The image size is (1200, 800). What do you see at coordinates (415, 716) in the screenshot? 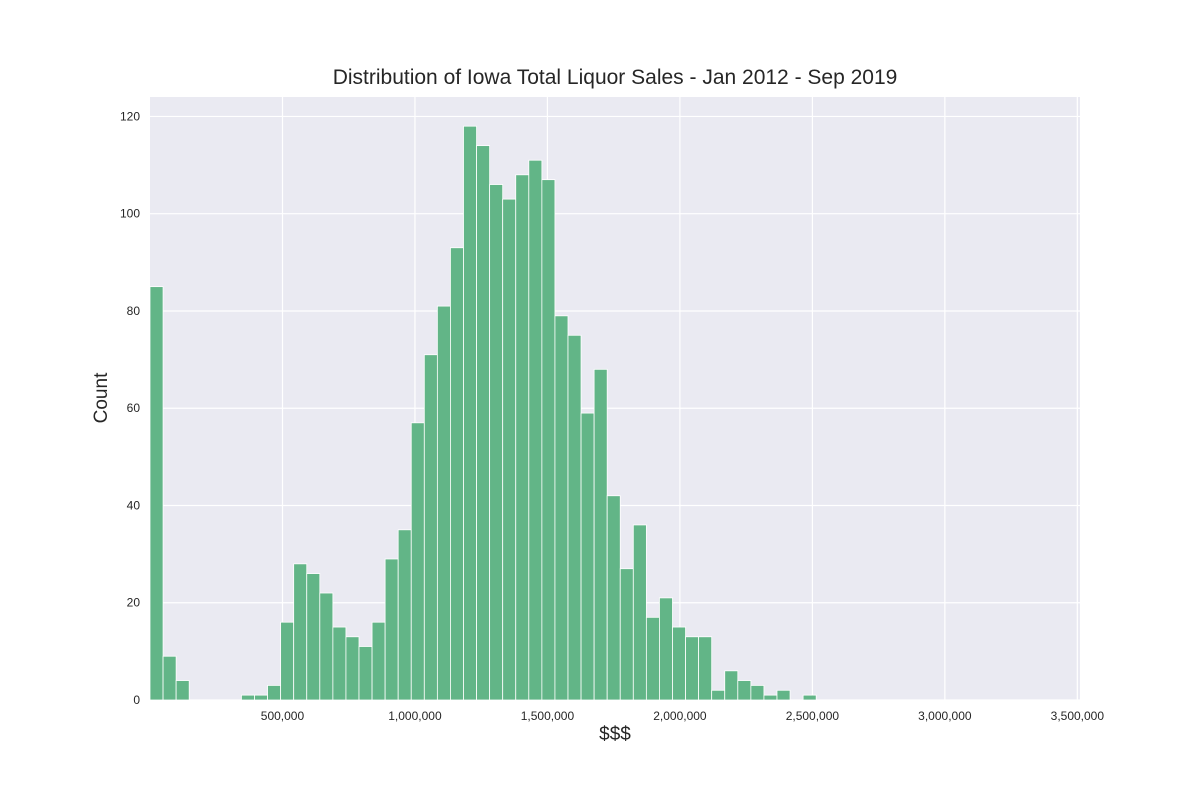
I see `x-tick-label: 1,000,000` at bounding box center [415, 716].